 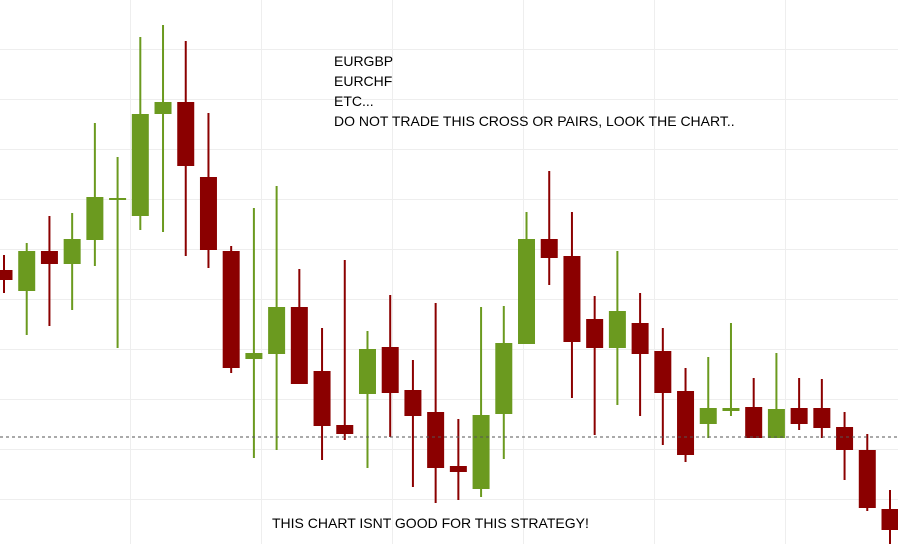 What do you see at coordinates (364, 61) in the screenshot?
I see `annotation: EURGBP` at bounding box center [364, 61].